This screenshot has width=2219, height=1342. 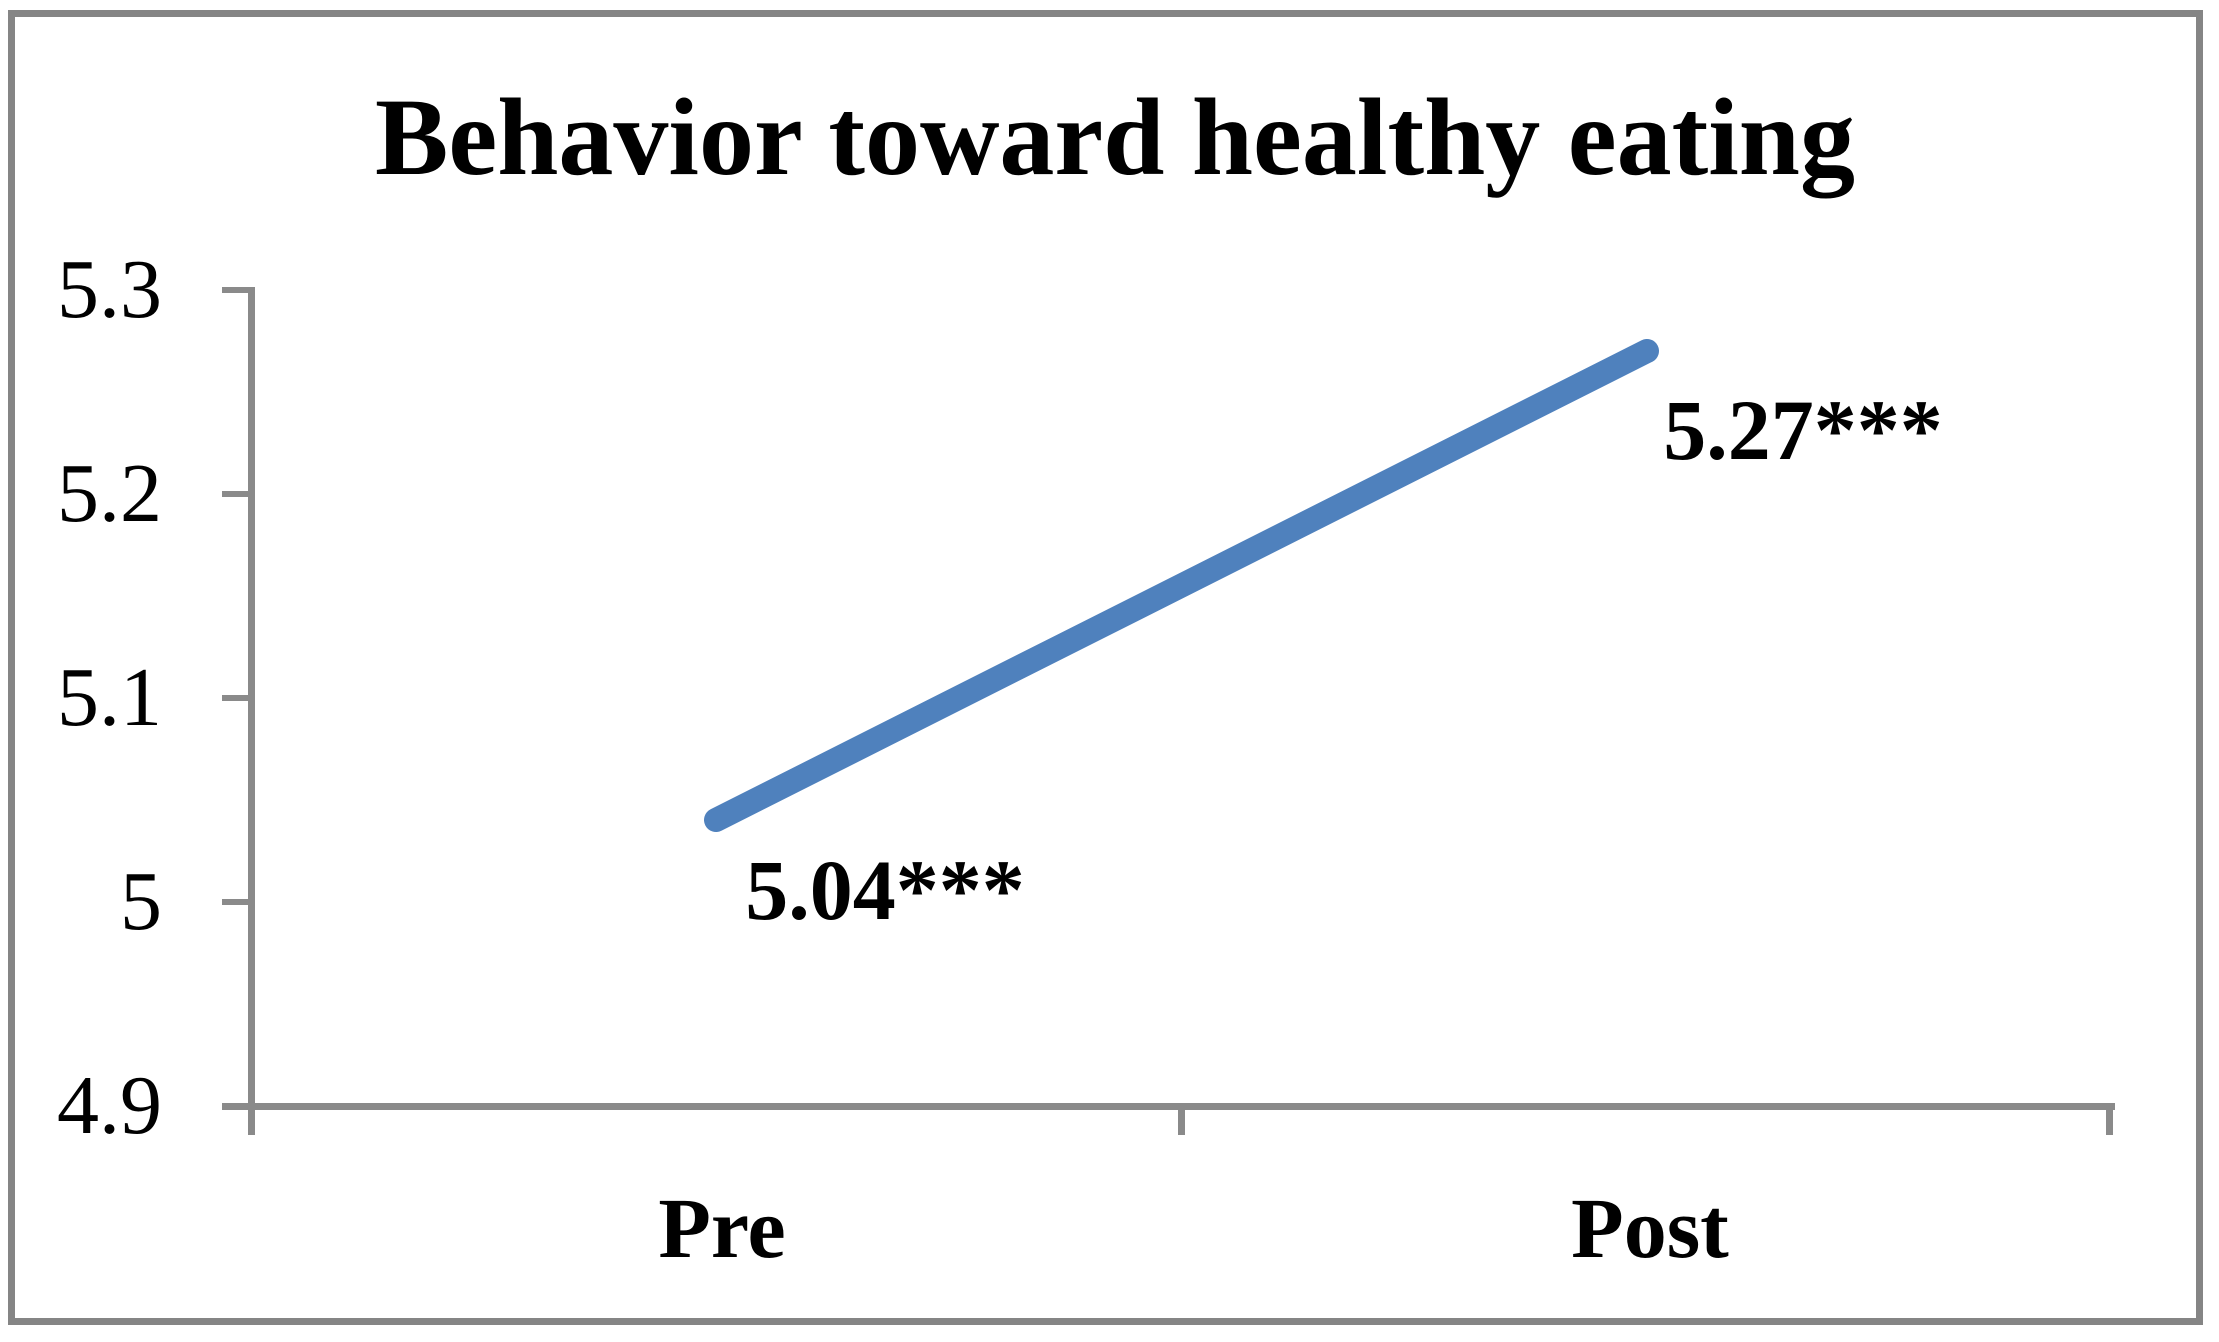 What do you see at coordinates (885, 890) in the screenshot?
I see `data-label-pre: 5.04***` at bounding box center [885, 890].